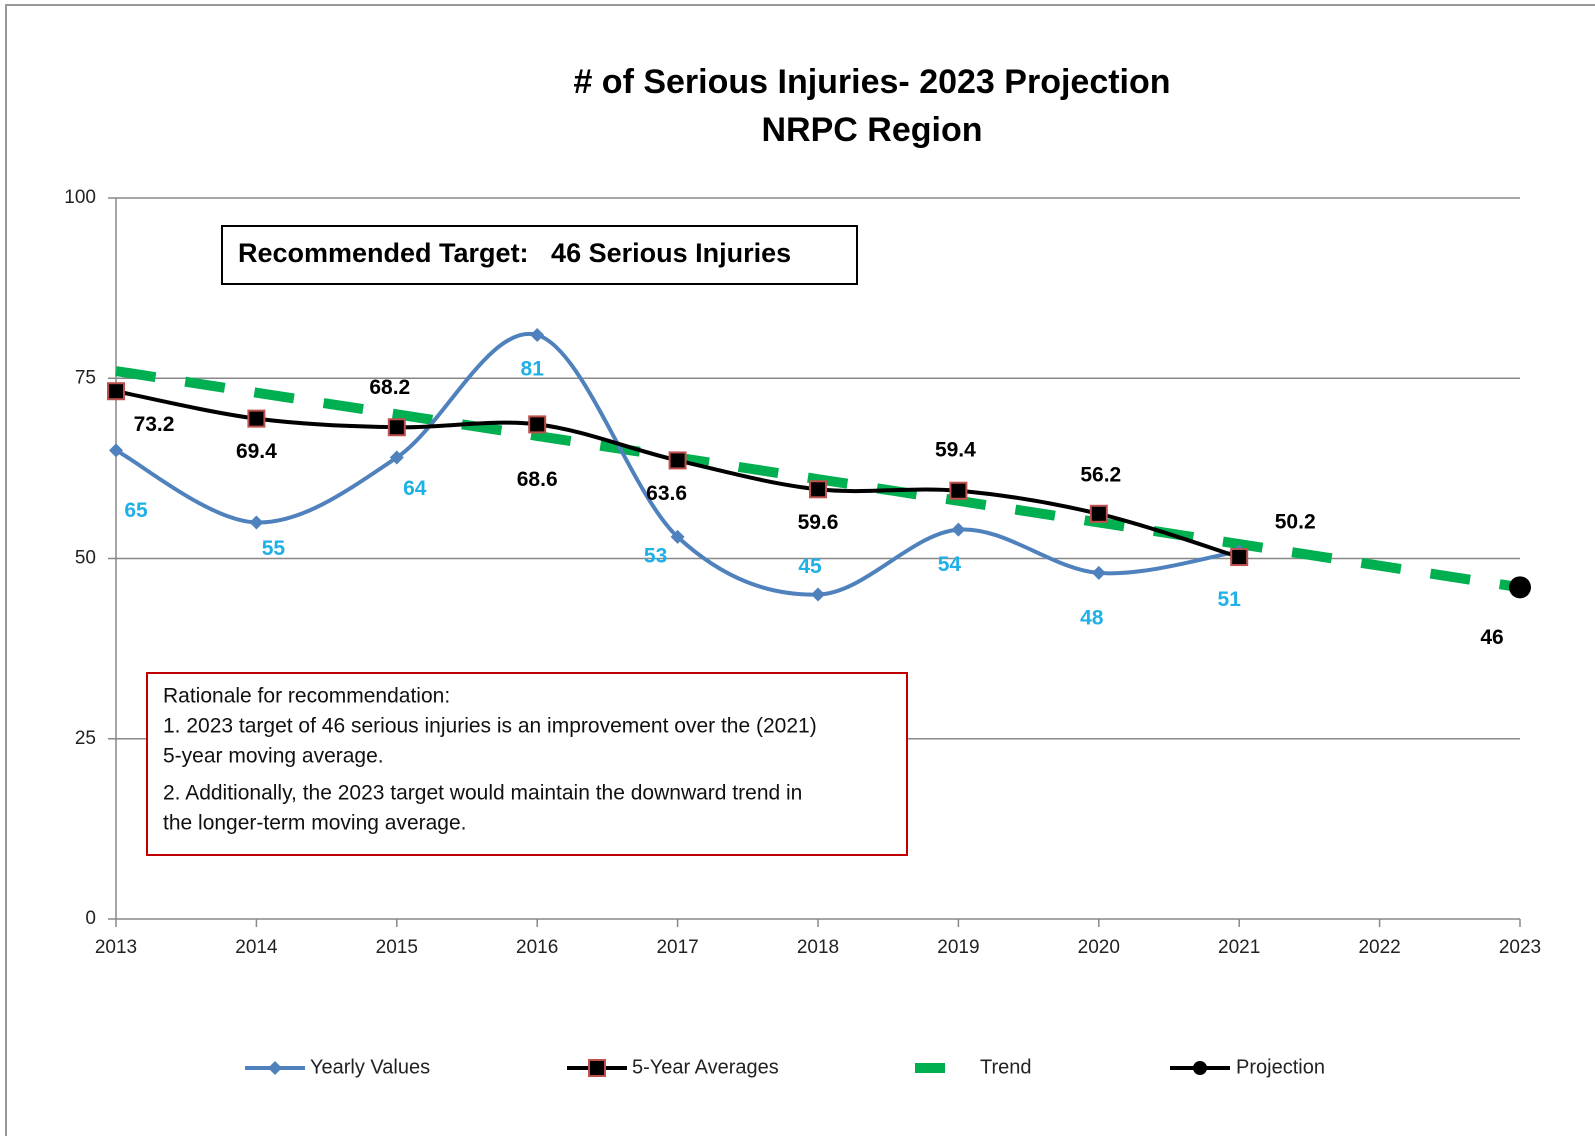  What do you see at coordinates (415, 488) in the screenshot?
I see `data-label: 64` at bounding box center [415, 488].